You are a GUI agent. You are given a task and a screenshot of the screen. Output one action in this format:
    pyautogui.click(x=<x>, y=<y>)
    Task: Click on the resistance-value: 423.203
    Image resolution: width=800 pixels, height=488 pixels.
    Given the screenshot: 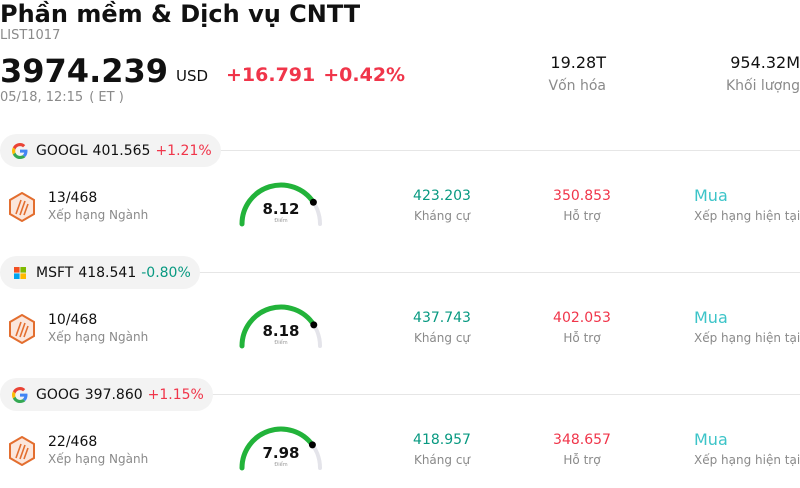 What is the action you would take?
    pyautogui.click(x=442, y=196)
    